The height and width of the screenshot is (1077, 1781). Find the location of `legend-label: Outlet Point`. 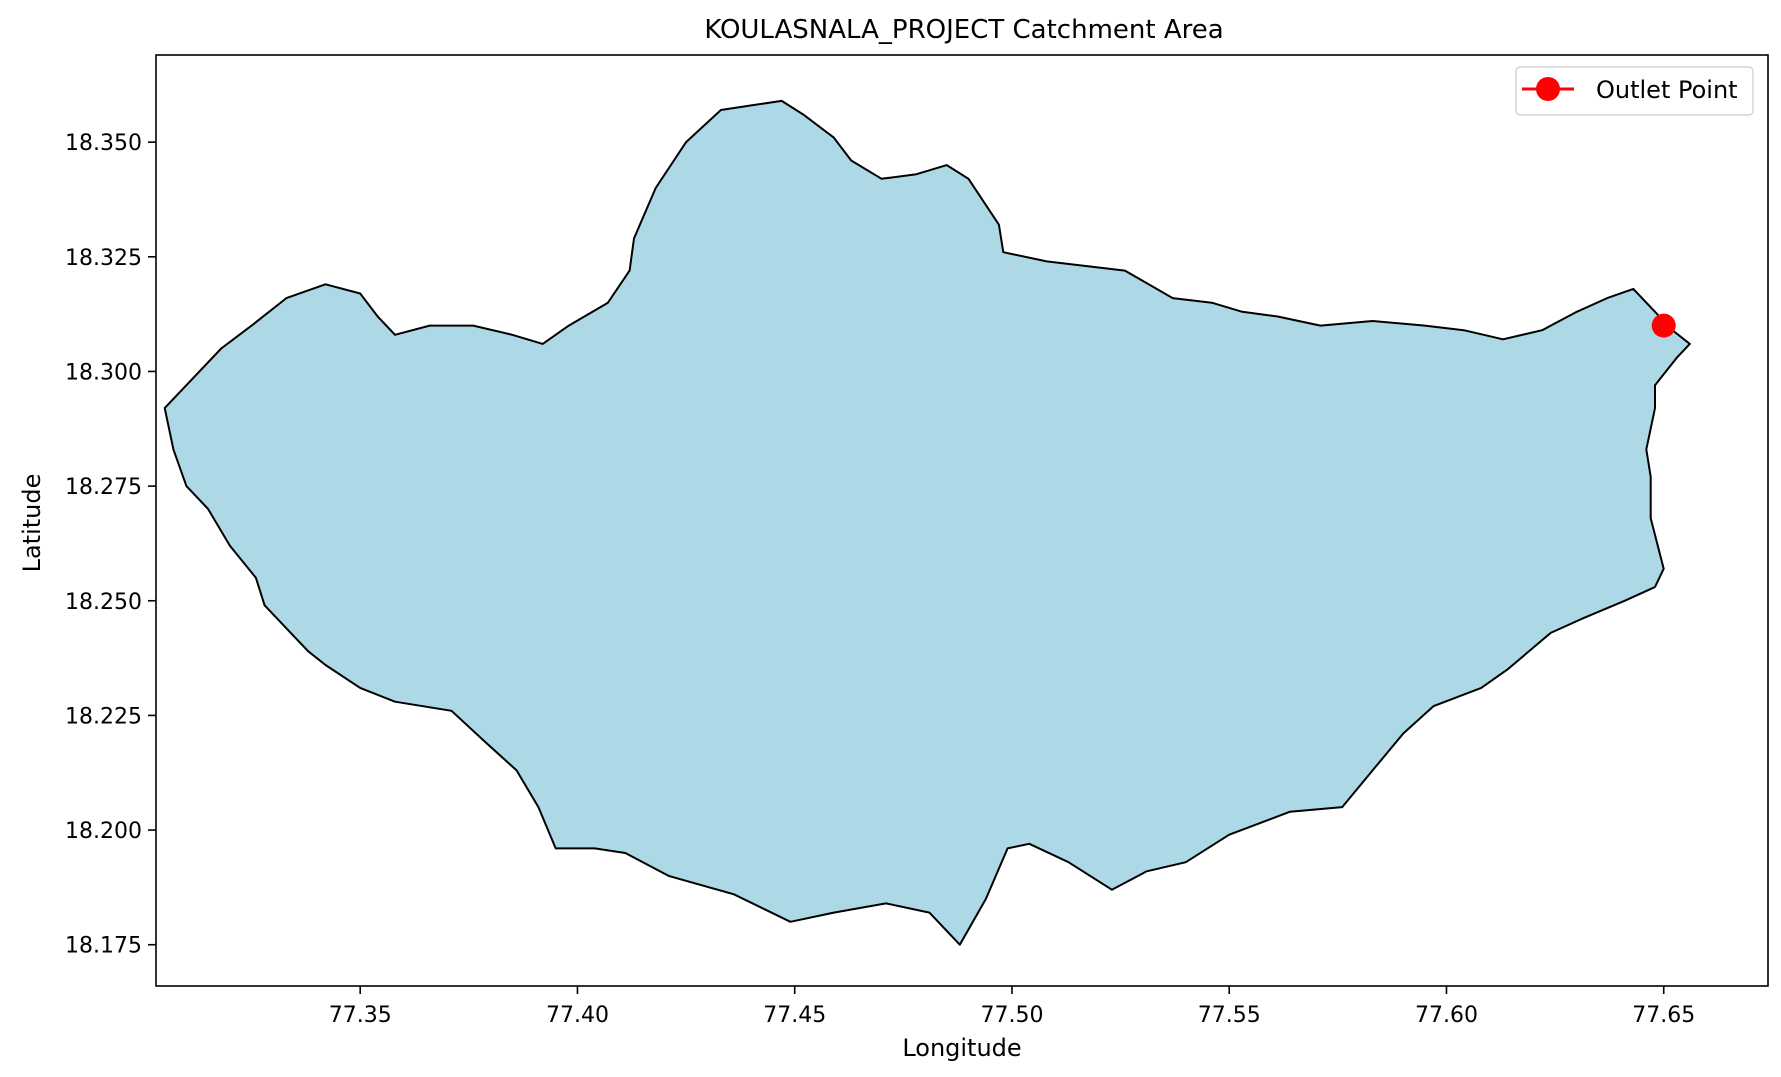

legend-label: Outlet Point is located at coordinates (1667, 90).